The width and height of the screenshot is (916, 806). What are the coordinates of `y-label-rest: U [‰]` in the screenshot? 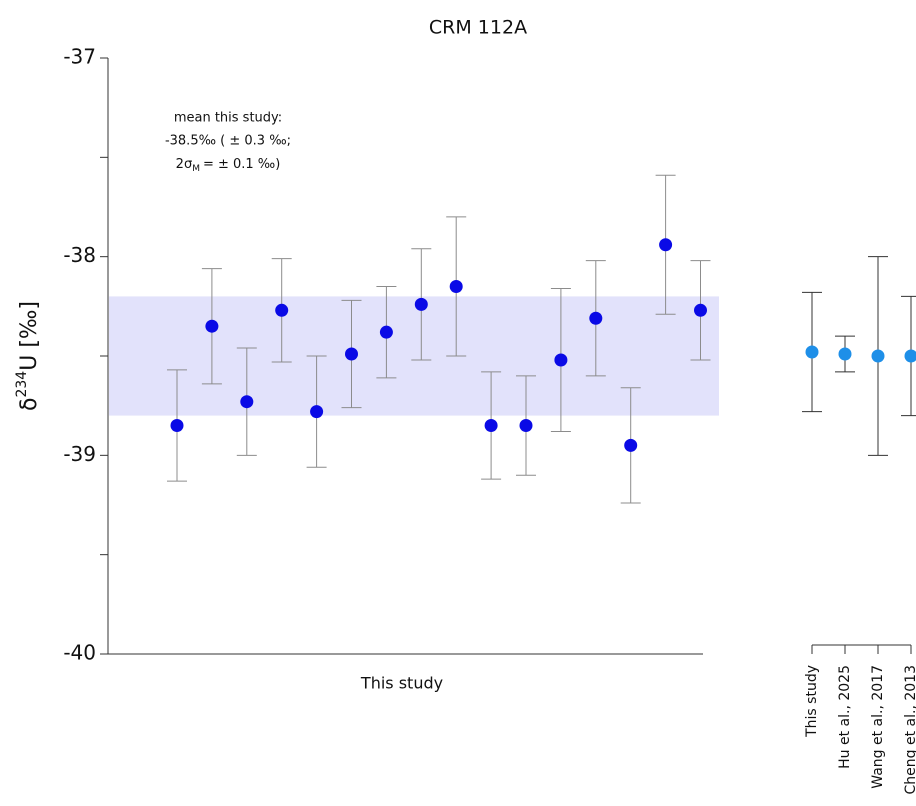 It's located at (29, 336).